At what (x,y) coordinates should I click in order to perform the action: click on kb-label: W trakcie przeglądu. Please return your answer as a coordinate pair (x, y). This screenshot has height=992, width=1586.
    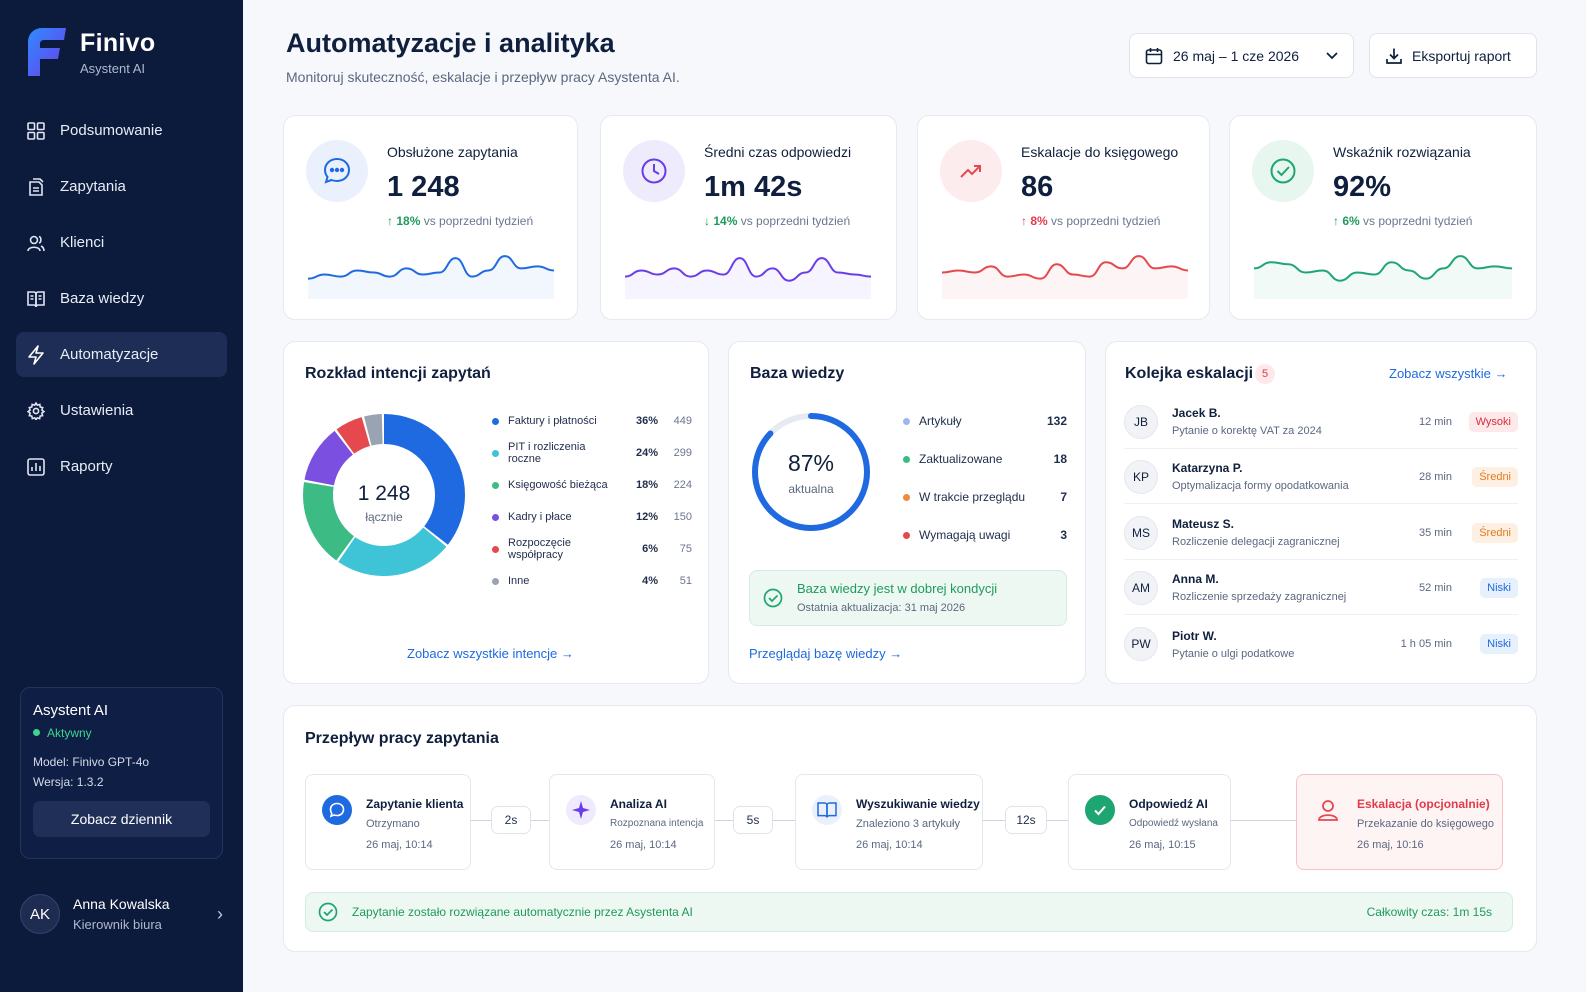
    Looking at the image, I should click on (972, 497).